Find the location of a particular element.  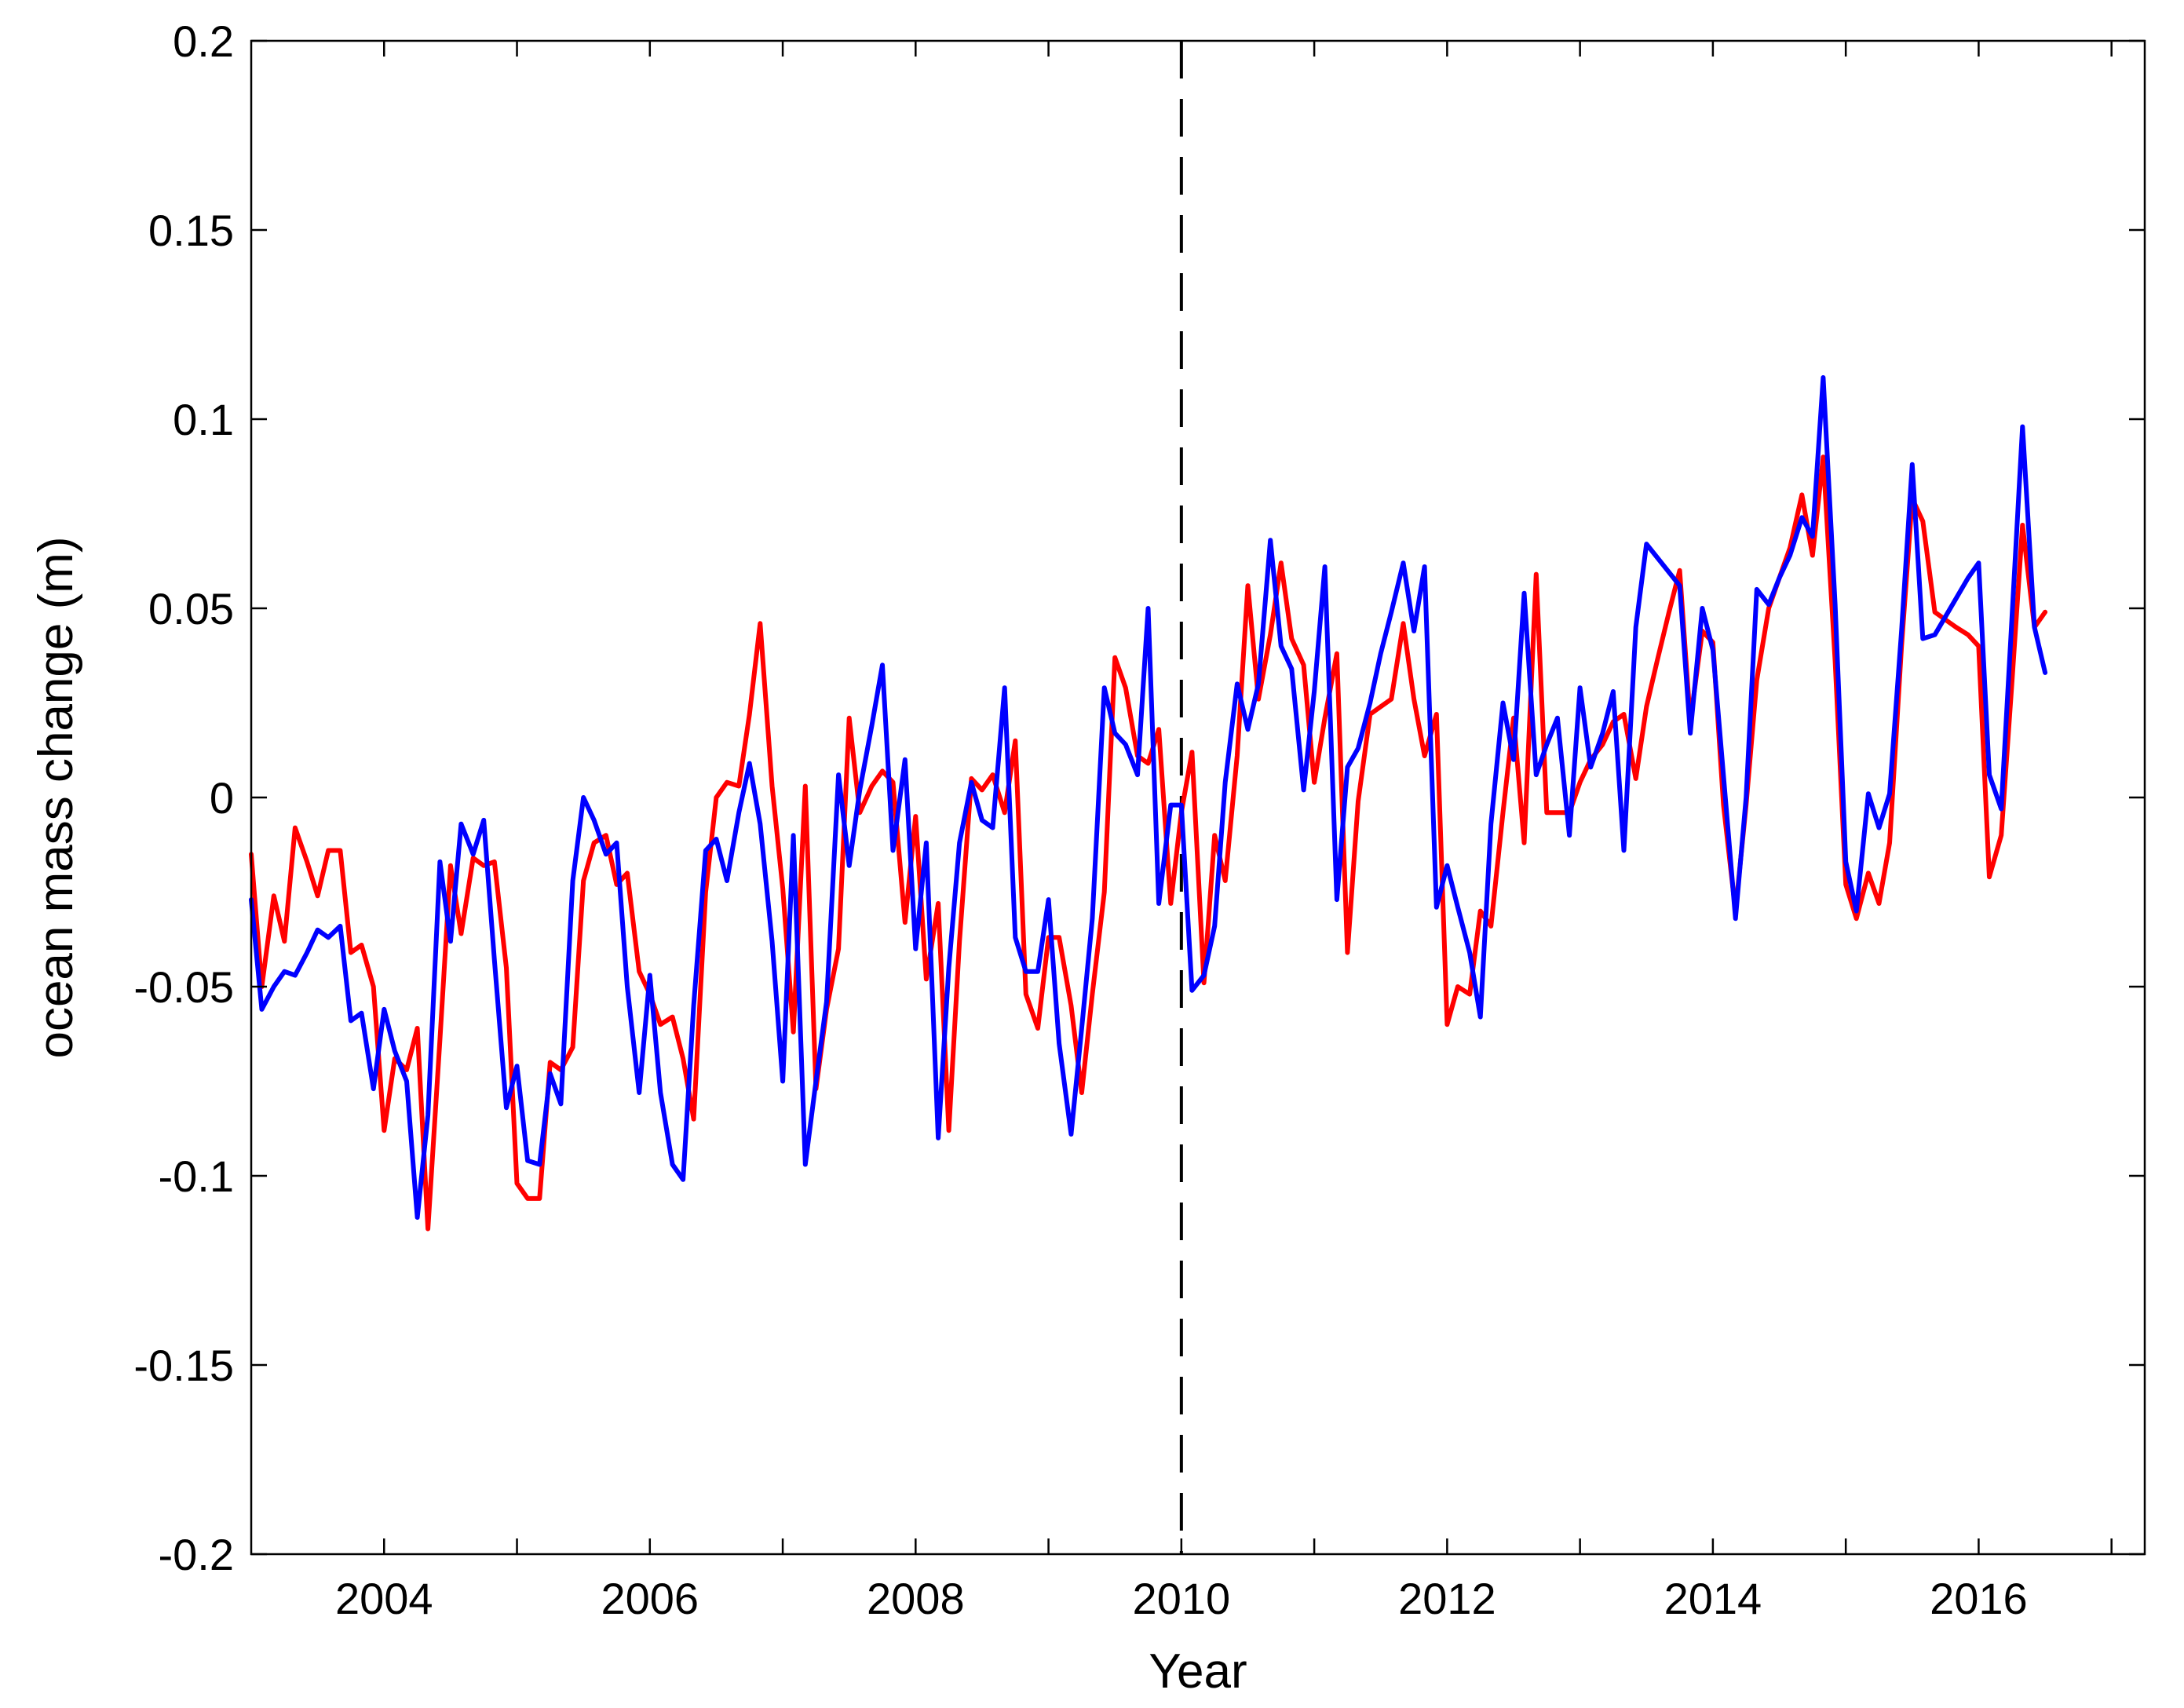

y-tick-label: -0.2 is located at coordinates (197, 1554).